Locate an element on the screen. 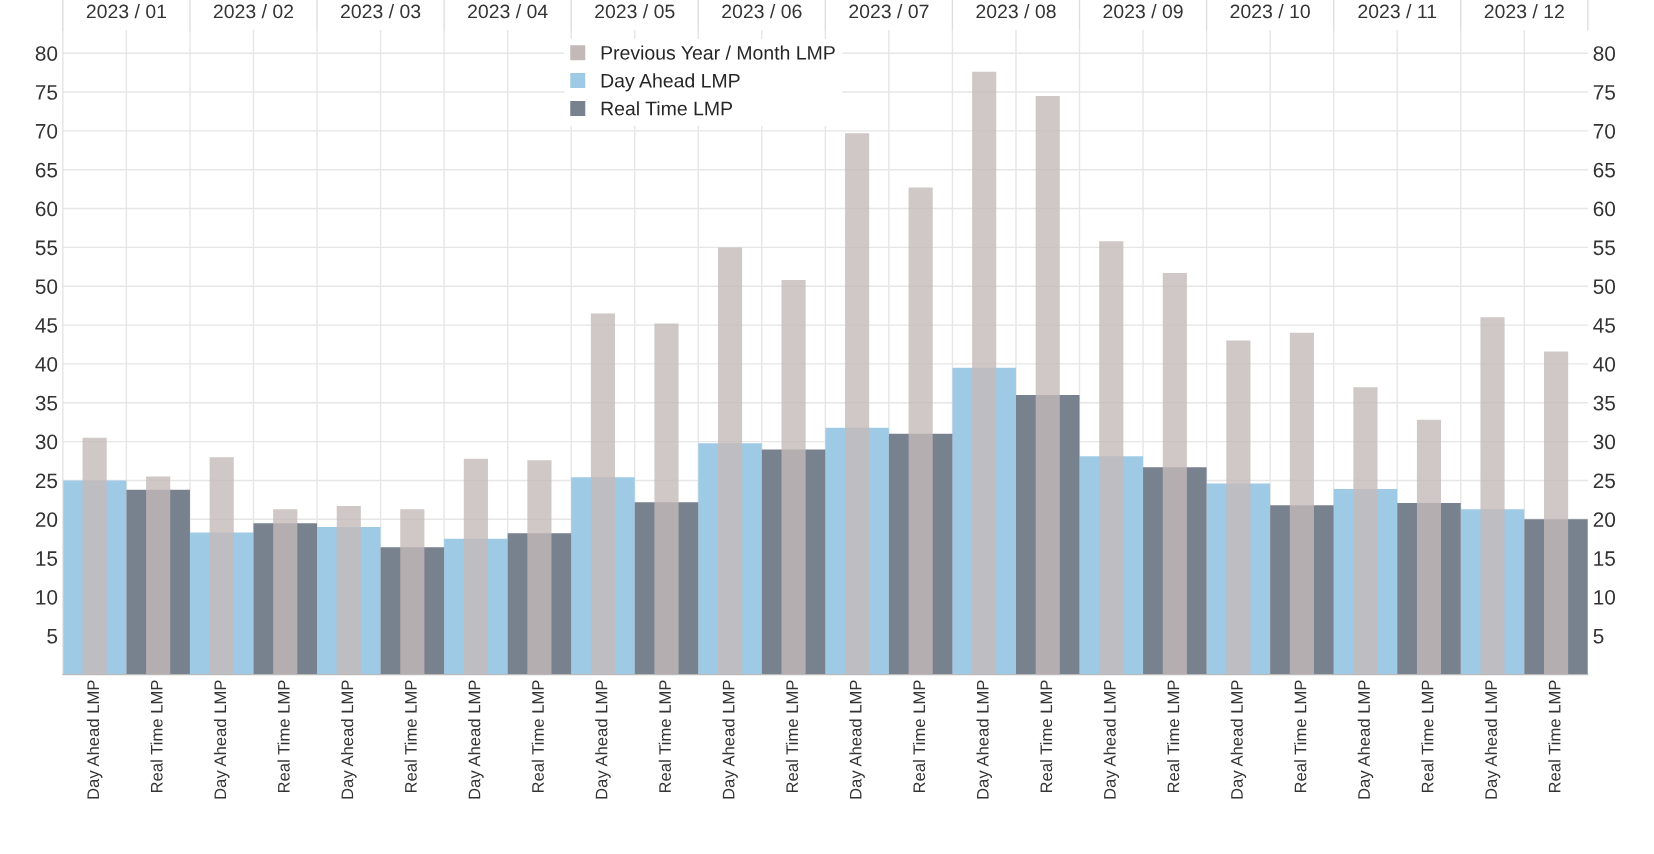 This screenshot has height=854, width=1654. y2-tick-label: 45 is located at coordinates (1604, 325).